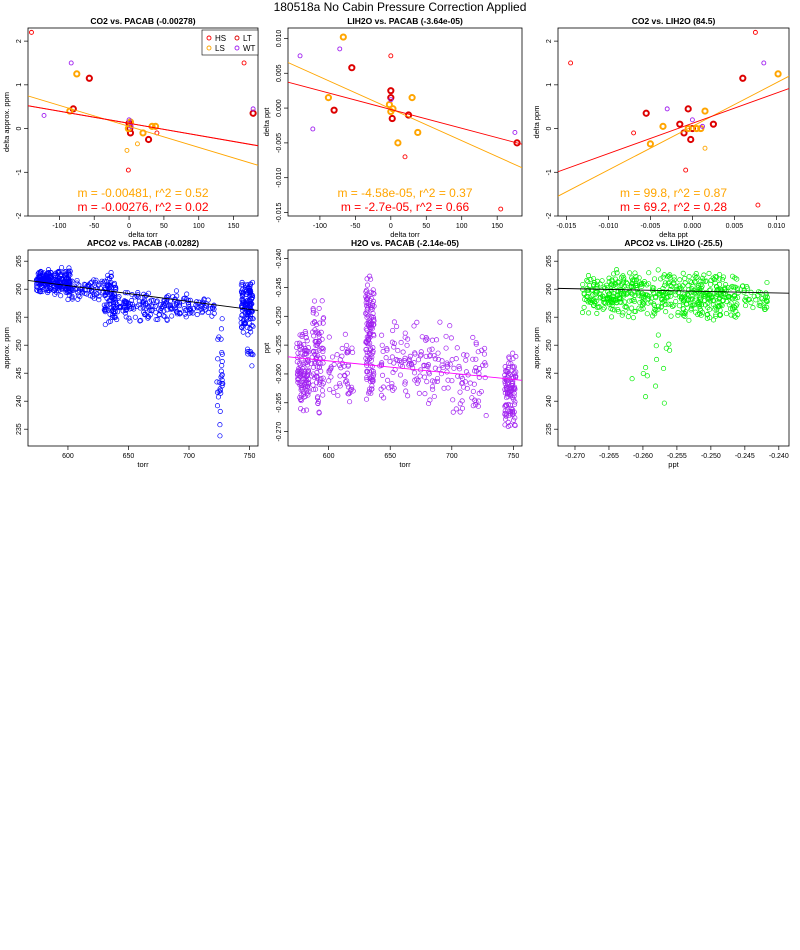 This screenshot has width=800, height=950. What do you see at coordinates (452, 456) in the screenshot?
I see `x-tick-label: 700` at bounding box center [452, 456].